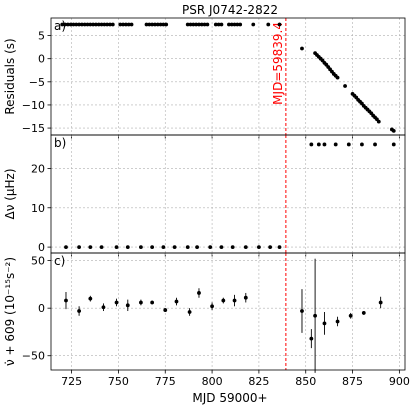  What do you see at coordinates (60, 143) in the screenshot?
I see `panel-label: b)` at bounding box center [60, 143].